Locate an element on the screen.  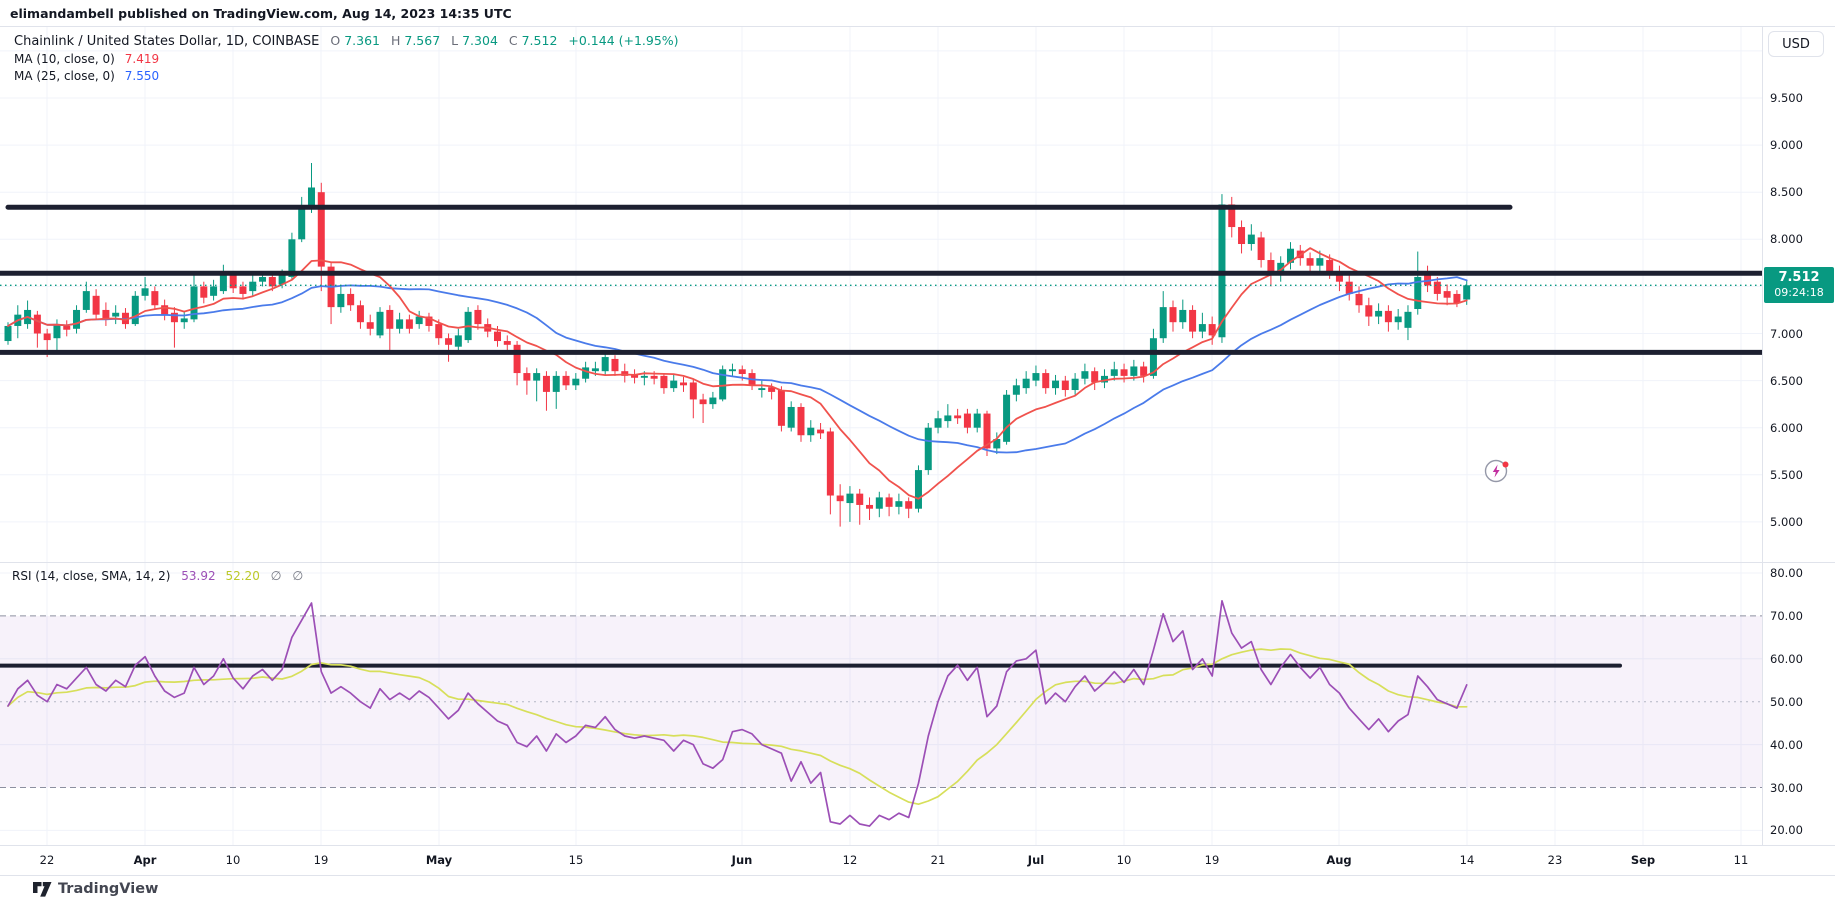
rsi-label: RSI (14, close, SMA, 14, 2) is located at coordinates (91, 576).